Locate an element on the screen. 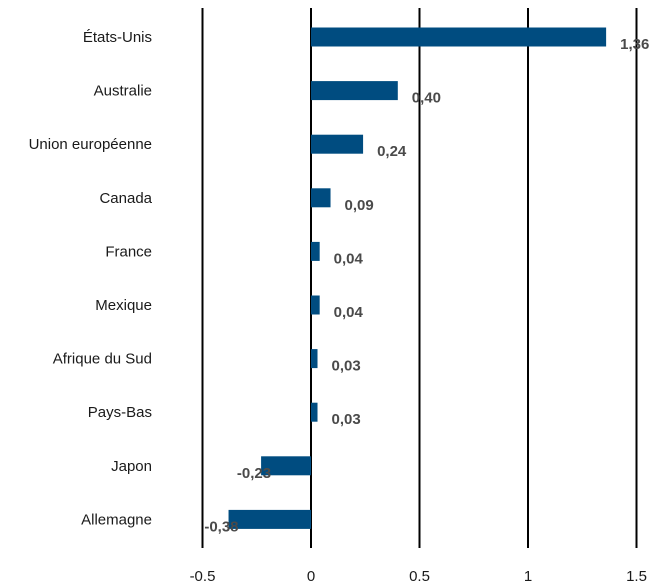 This screenshot has width=657, height=583. x-axis-ticks: -0.5 0 0.5 1 1.5 is located at coordinates (418, 575).